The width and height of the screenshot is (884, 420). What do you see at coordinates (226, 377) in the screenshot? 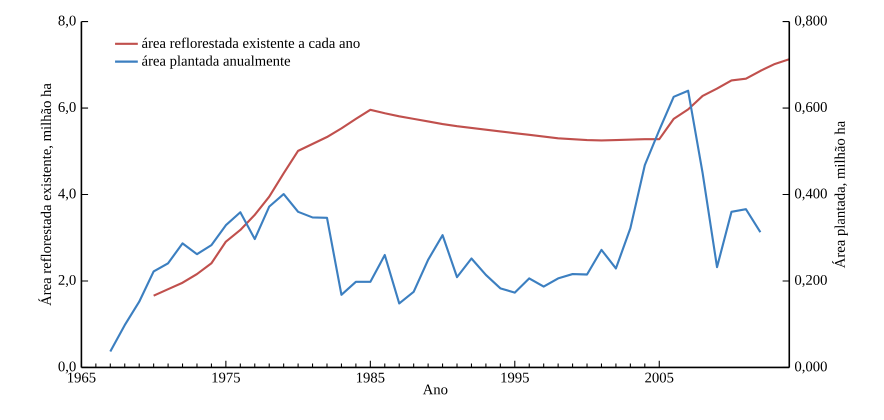
I see `x-tick-label: 1975` at bounding box center [226, 377].